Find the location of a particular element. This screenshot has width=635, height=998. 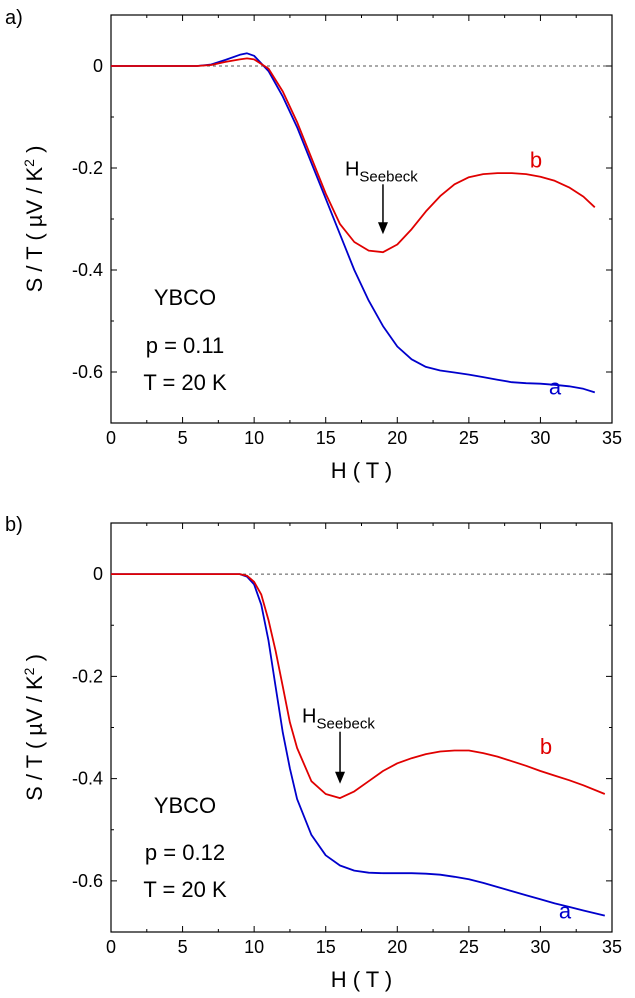

panel-label: b) is located at coordinates (14, 525).